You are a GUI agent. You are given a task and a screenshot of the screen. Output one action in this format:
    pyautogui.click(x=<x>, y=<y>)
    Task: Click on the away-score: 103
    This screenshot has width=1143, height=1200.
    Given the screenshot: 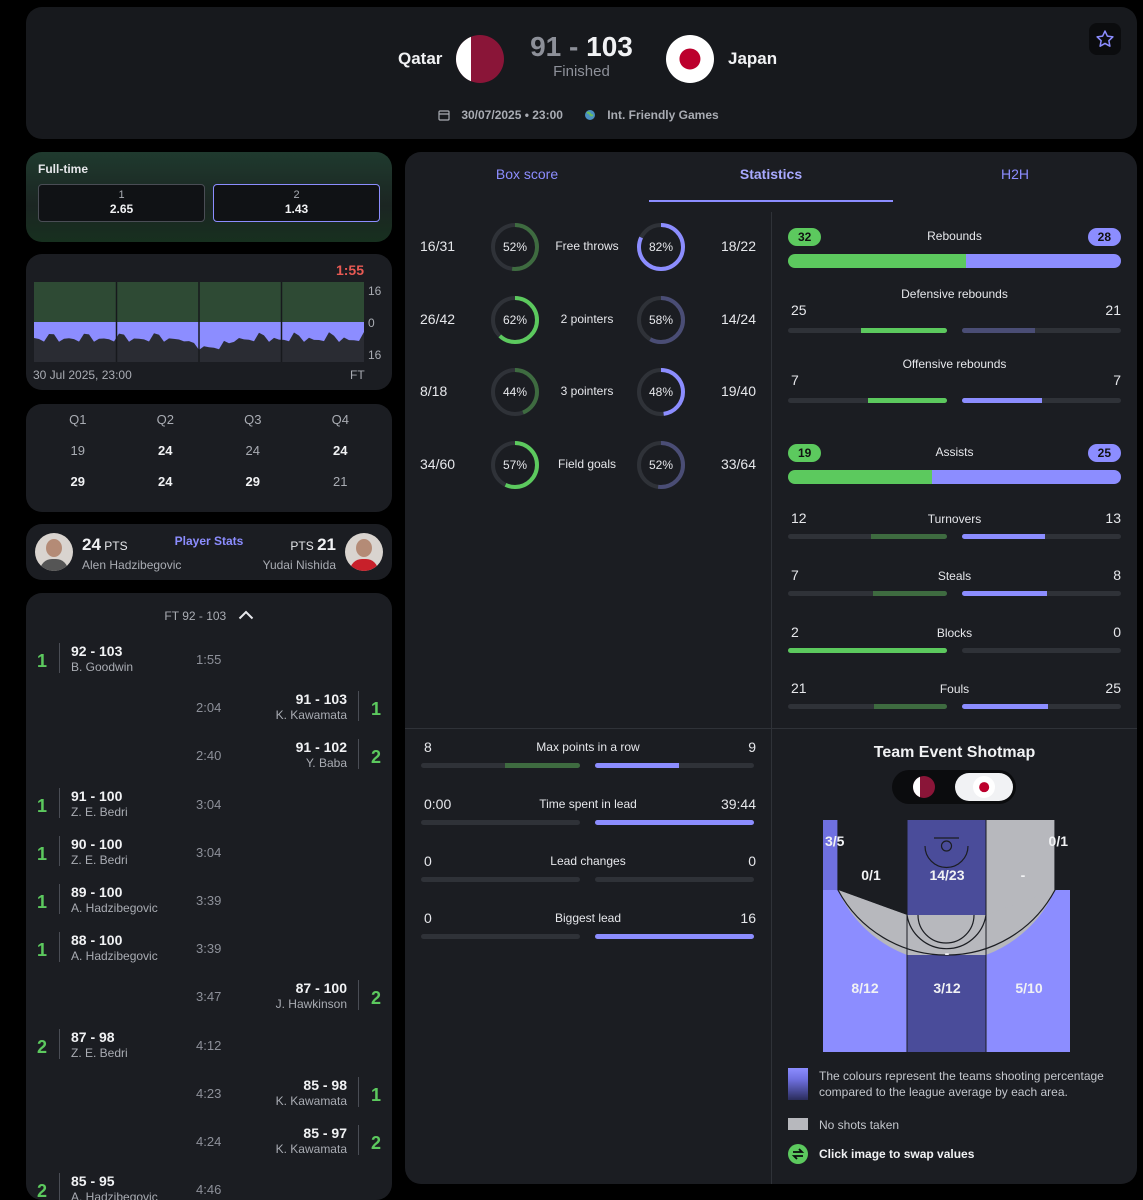 What is the action you would take?
    pyautogui.click(x=609, y=46)
    